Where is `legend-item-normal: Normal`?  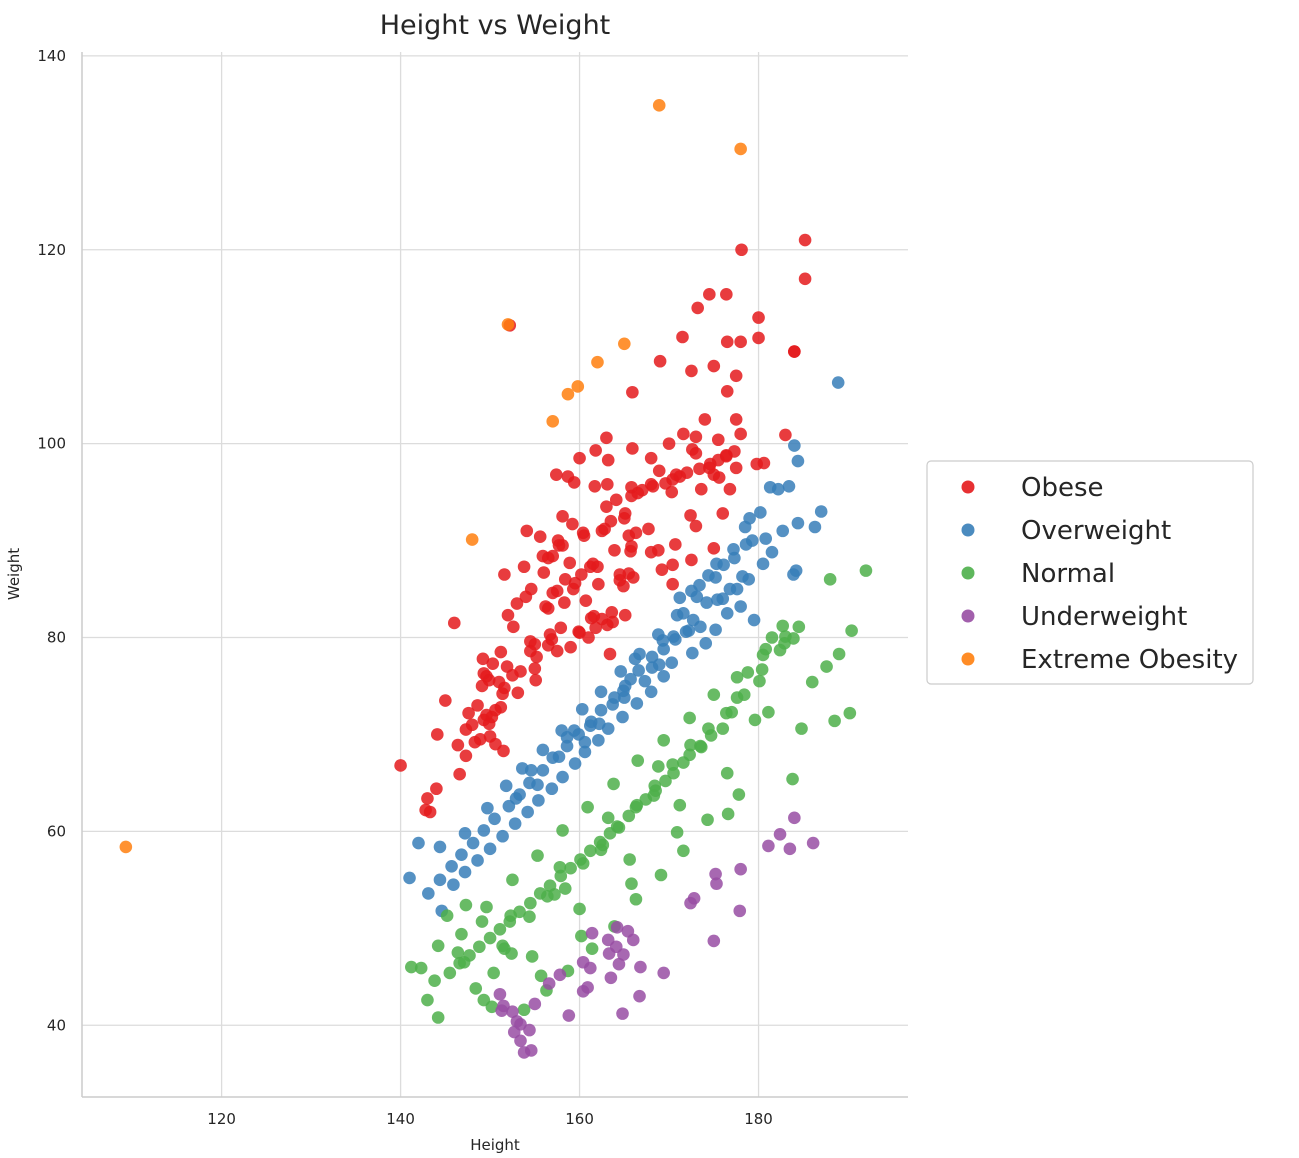 legend-item-normal: Normal is located at coordinates (1038, 574).